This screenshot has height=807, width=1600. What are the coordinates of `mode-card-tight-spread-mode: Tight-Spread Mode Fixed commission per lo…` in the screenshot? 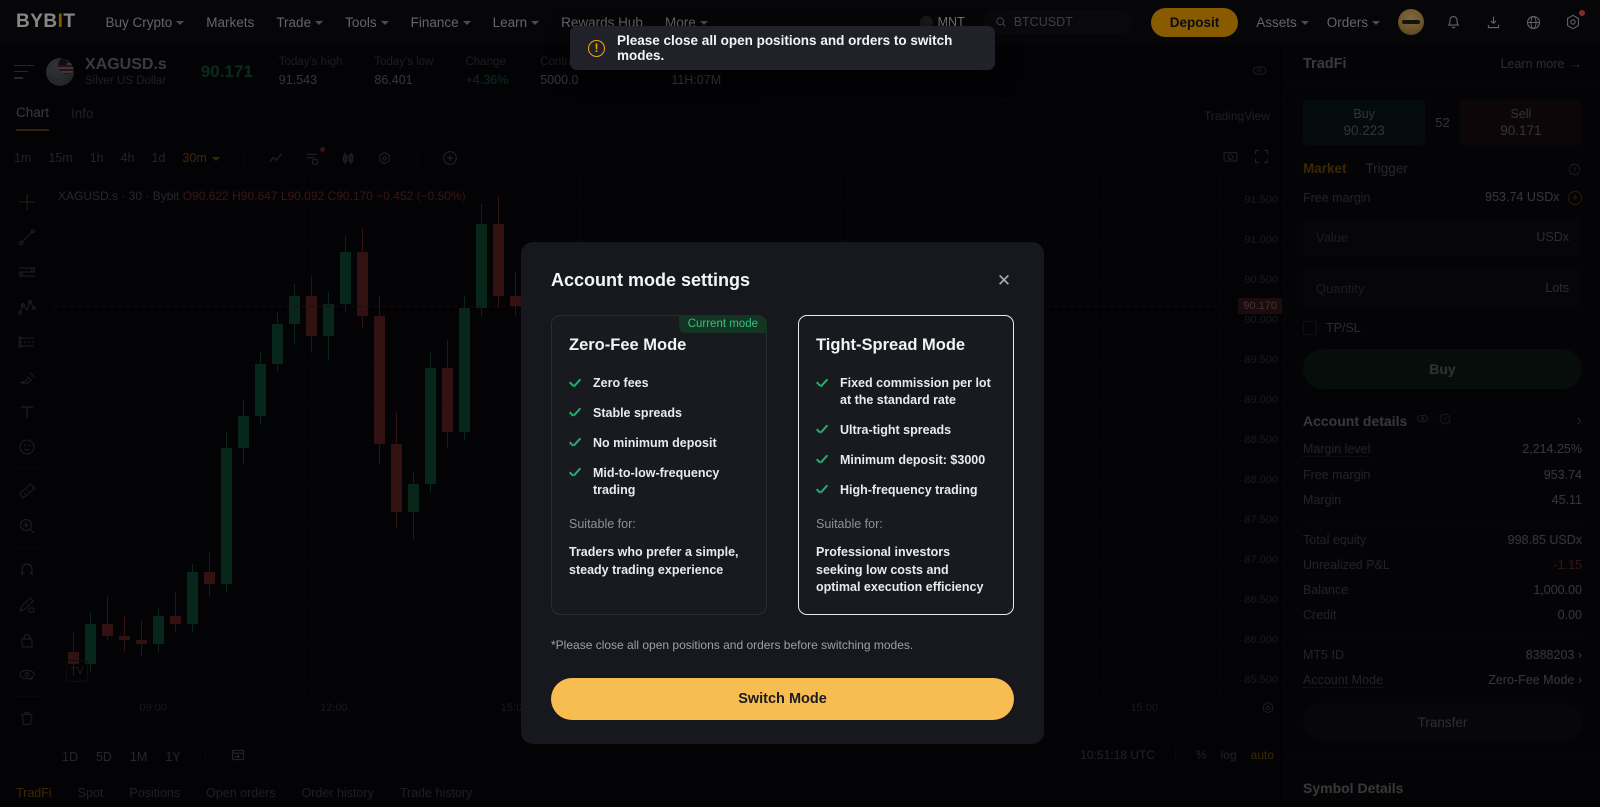 It's located at (906, 465).